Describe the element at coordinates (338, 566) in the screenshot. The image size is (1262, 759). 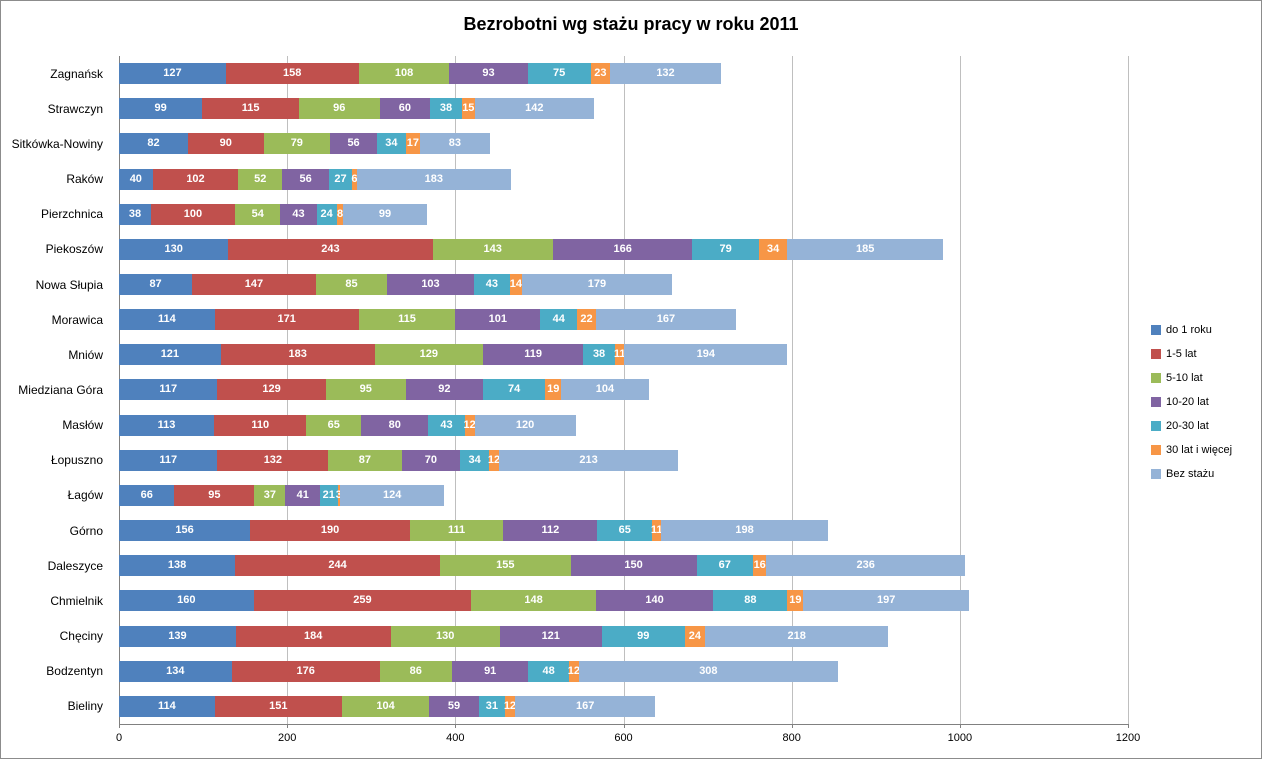
I see `bar-segment: 244` at that location.